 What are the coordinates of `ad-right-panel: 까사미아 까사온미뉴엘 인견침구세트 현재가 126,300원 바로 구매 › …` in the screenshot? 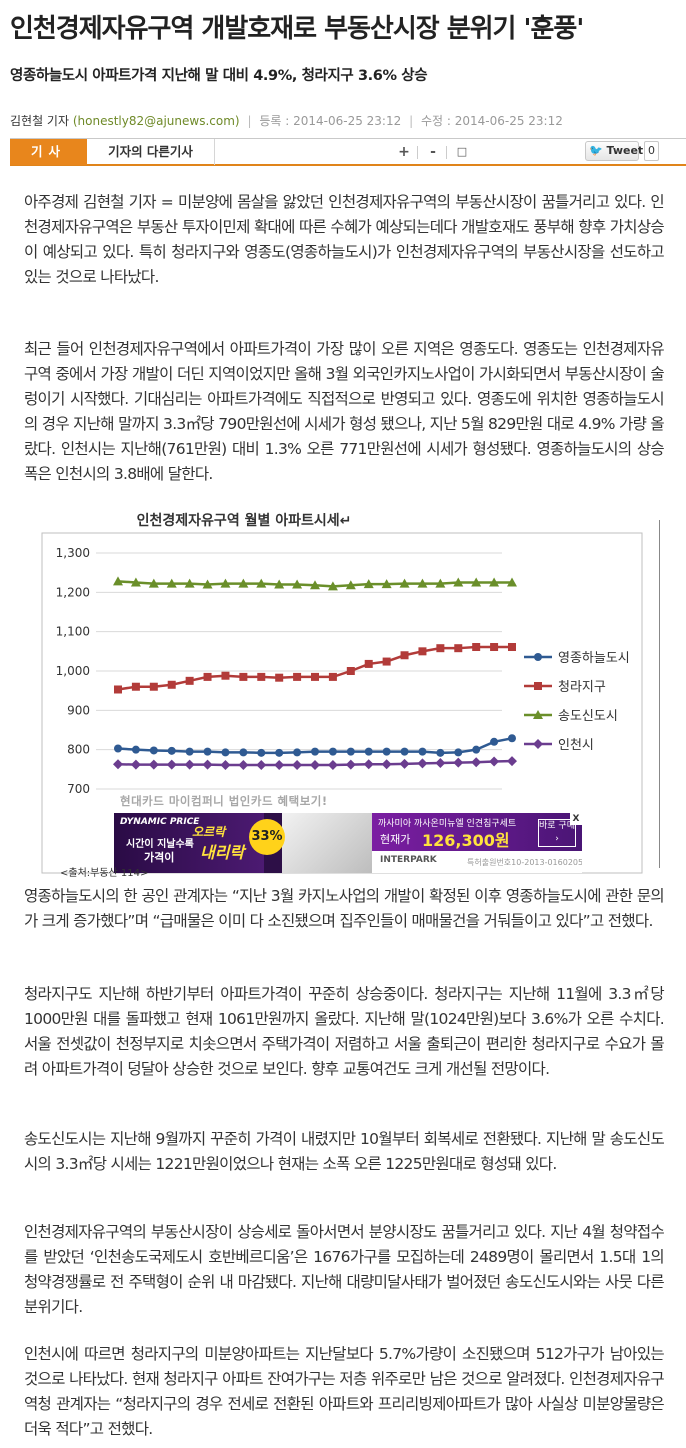 It's located at (477, 843).